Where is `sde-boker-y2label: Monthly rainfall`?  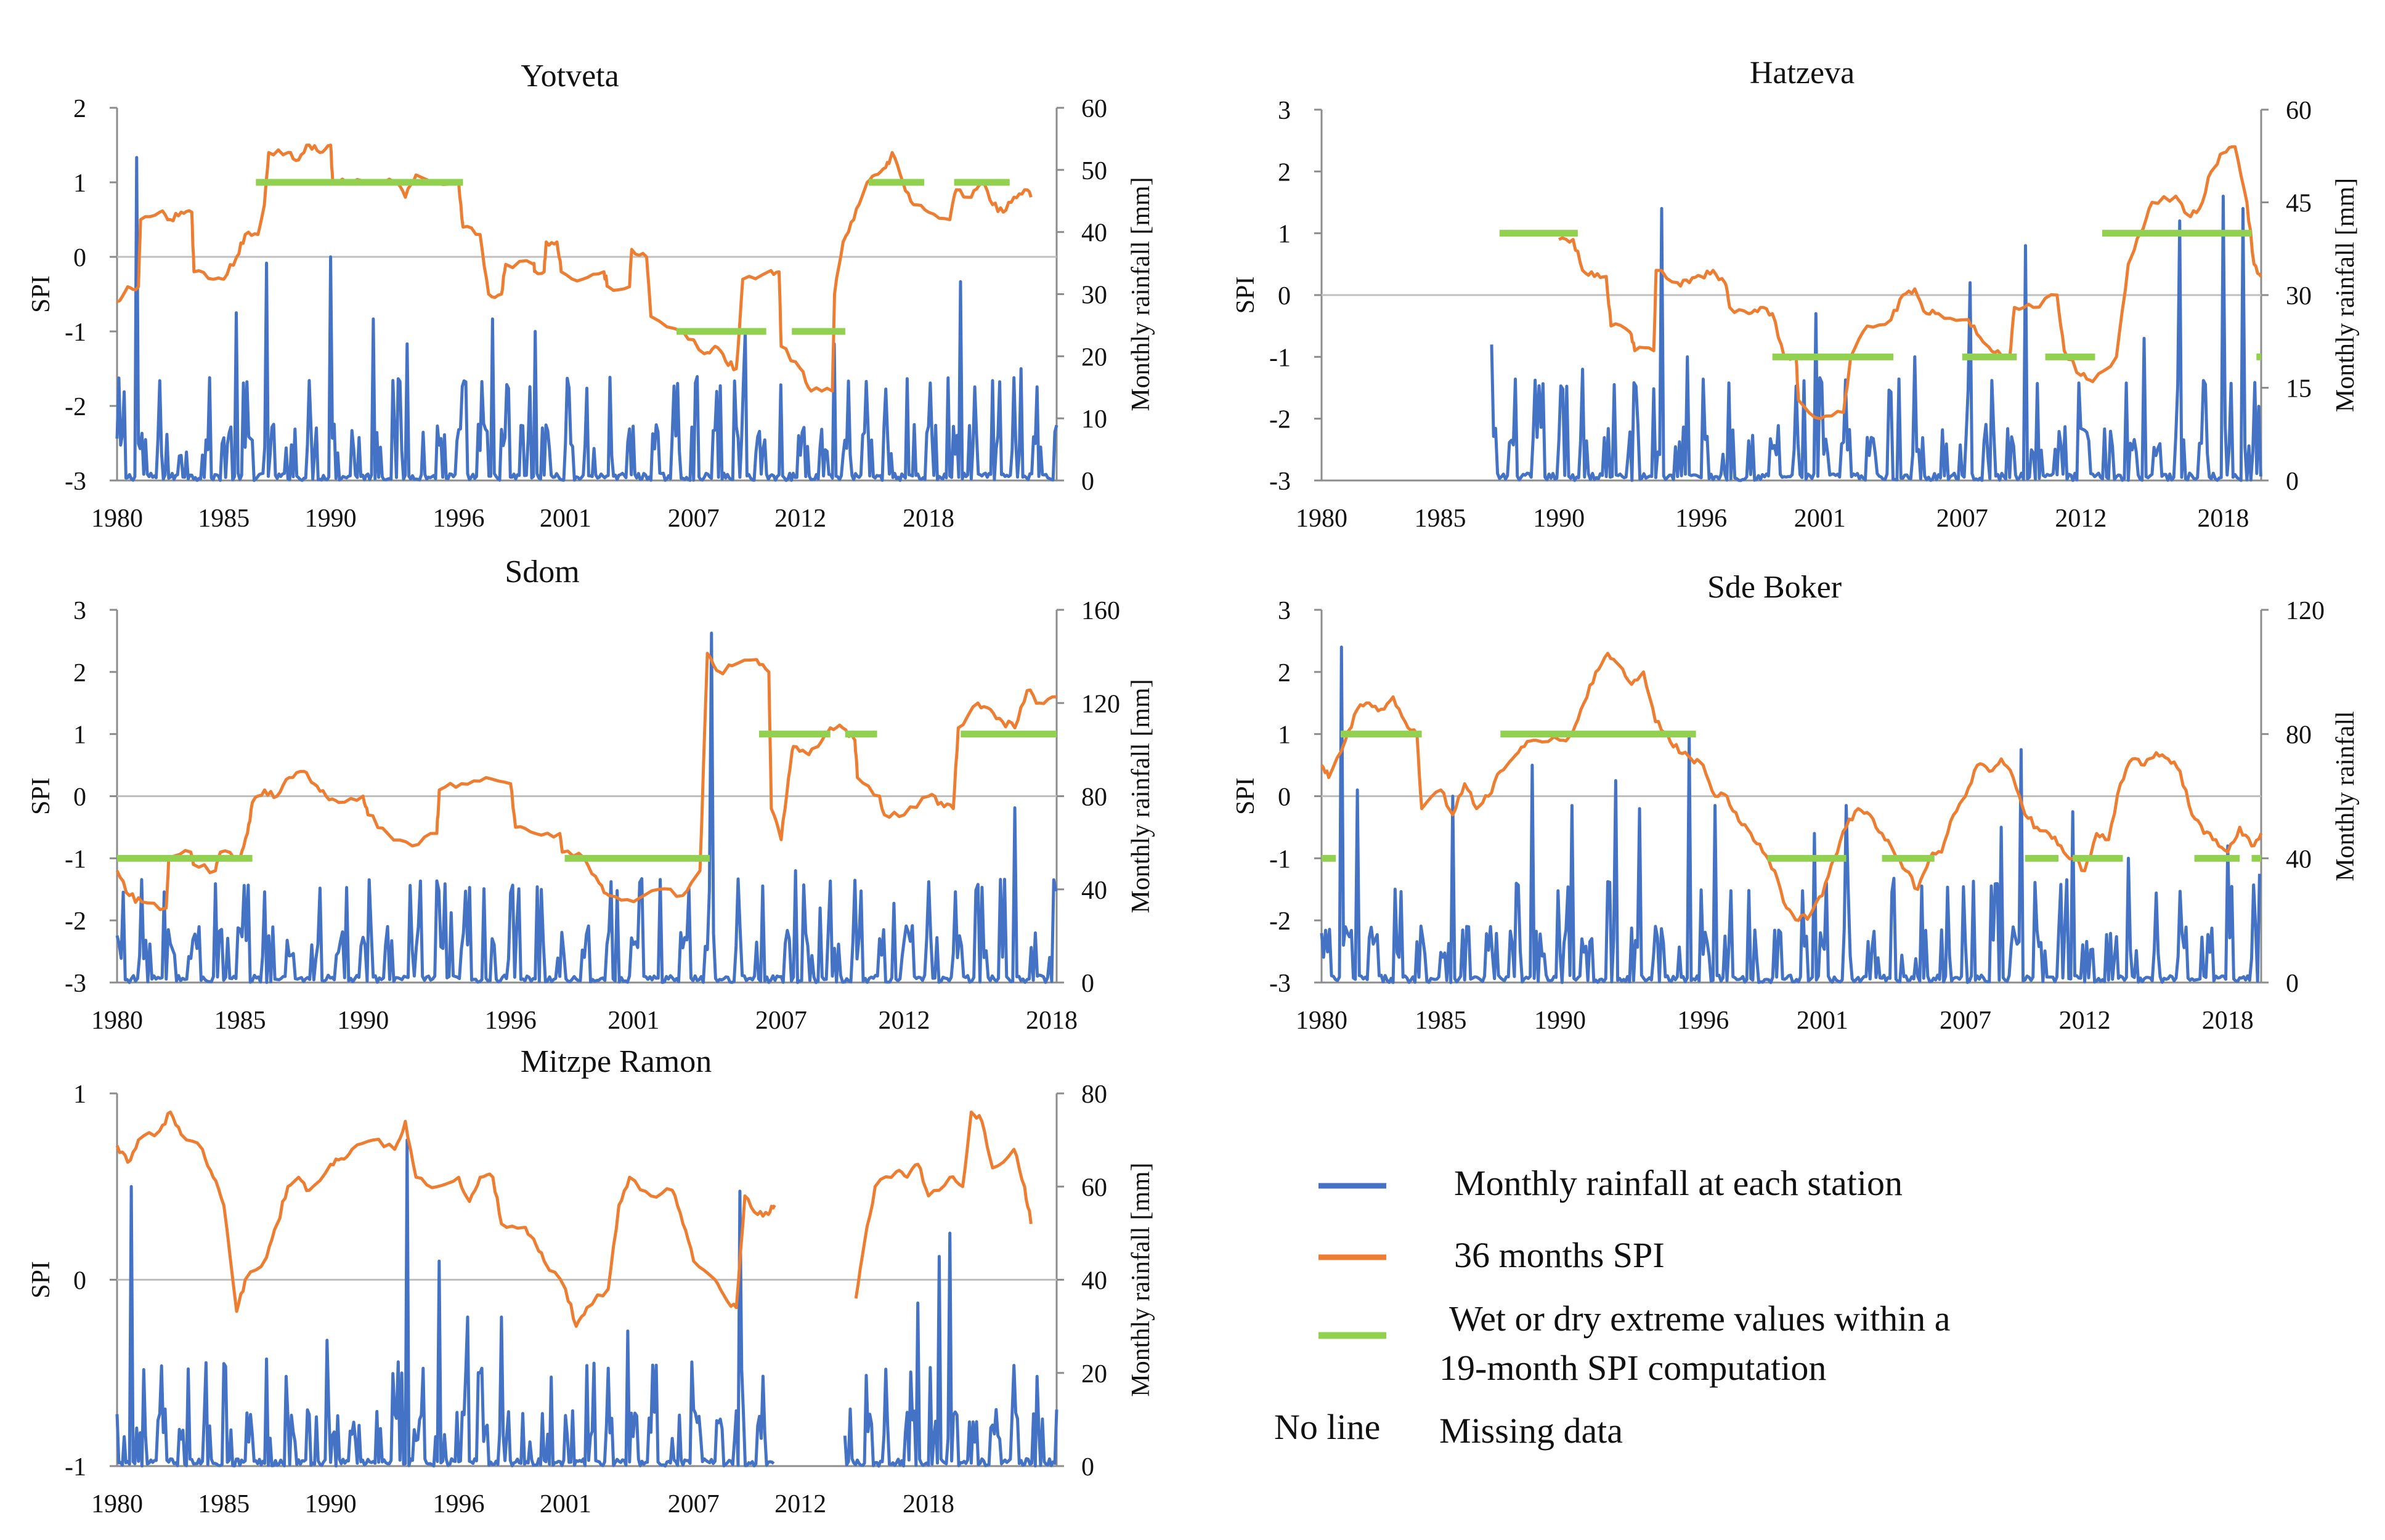 sde-boker-y2label: Monthly rainfall is located at coordinates (2345, 796).